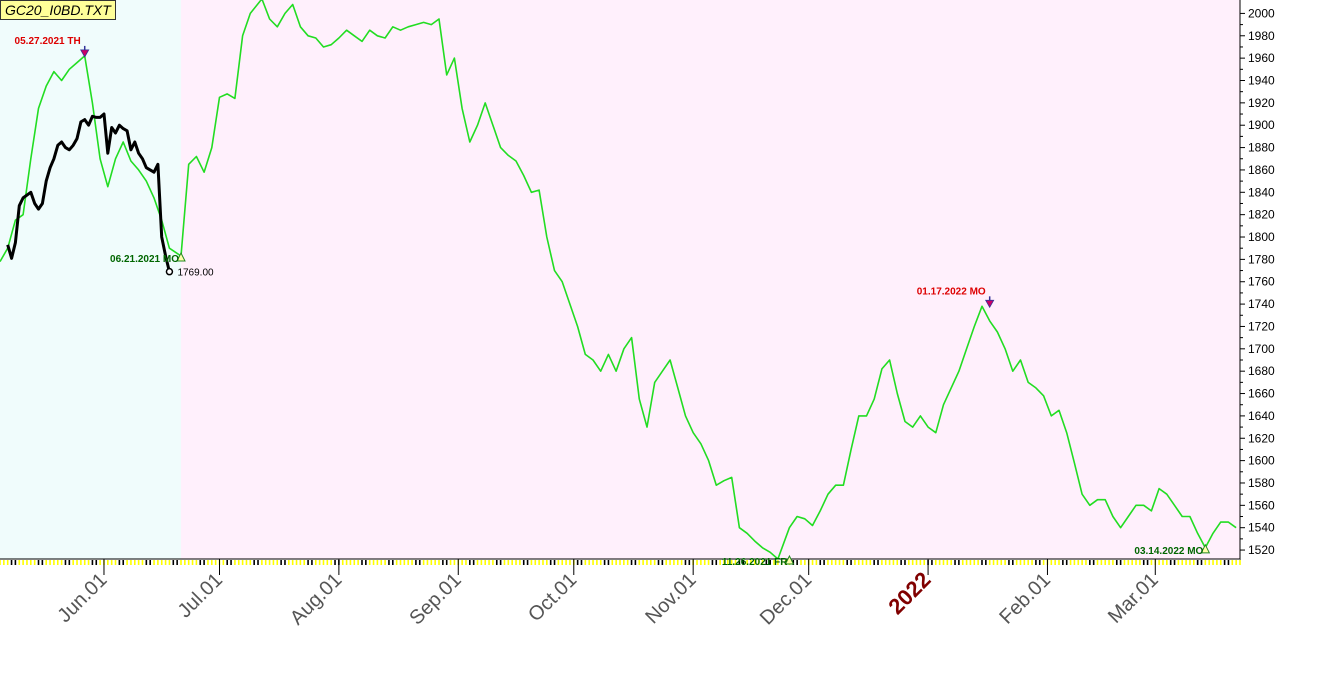  What do you see at coordinates (1261, 148) in the screenshot?
I see `y-tick-label: 1880` at bounding box center [1261, 148].